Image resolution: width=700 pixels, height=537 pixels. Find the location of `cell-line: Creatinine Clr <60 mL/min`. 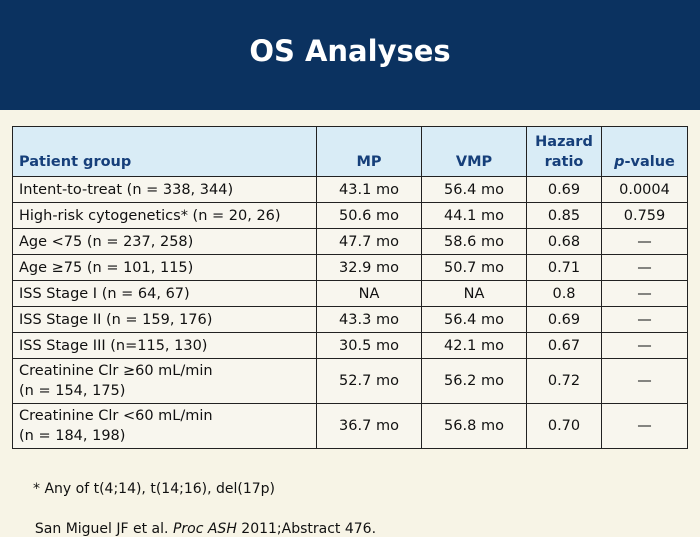

cell-line: Creatinine Clr <60 mL/min is located at coordinates (116, 416).